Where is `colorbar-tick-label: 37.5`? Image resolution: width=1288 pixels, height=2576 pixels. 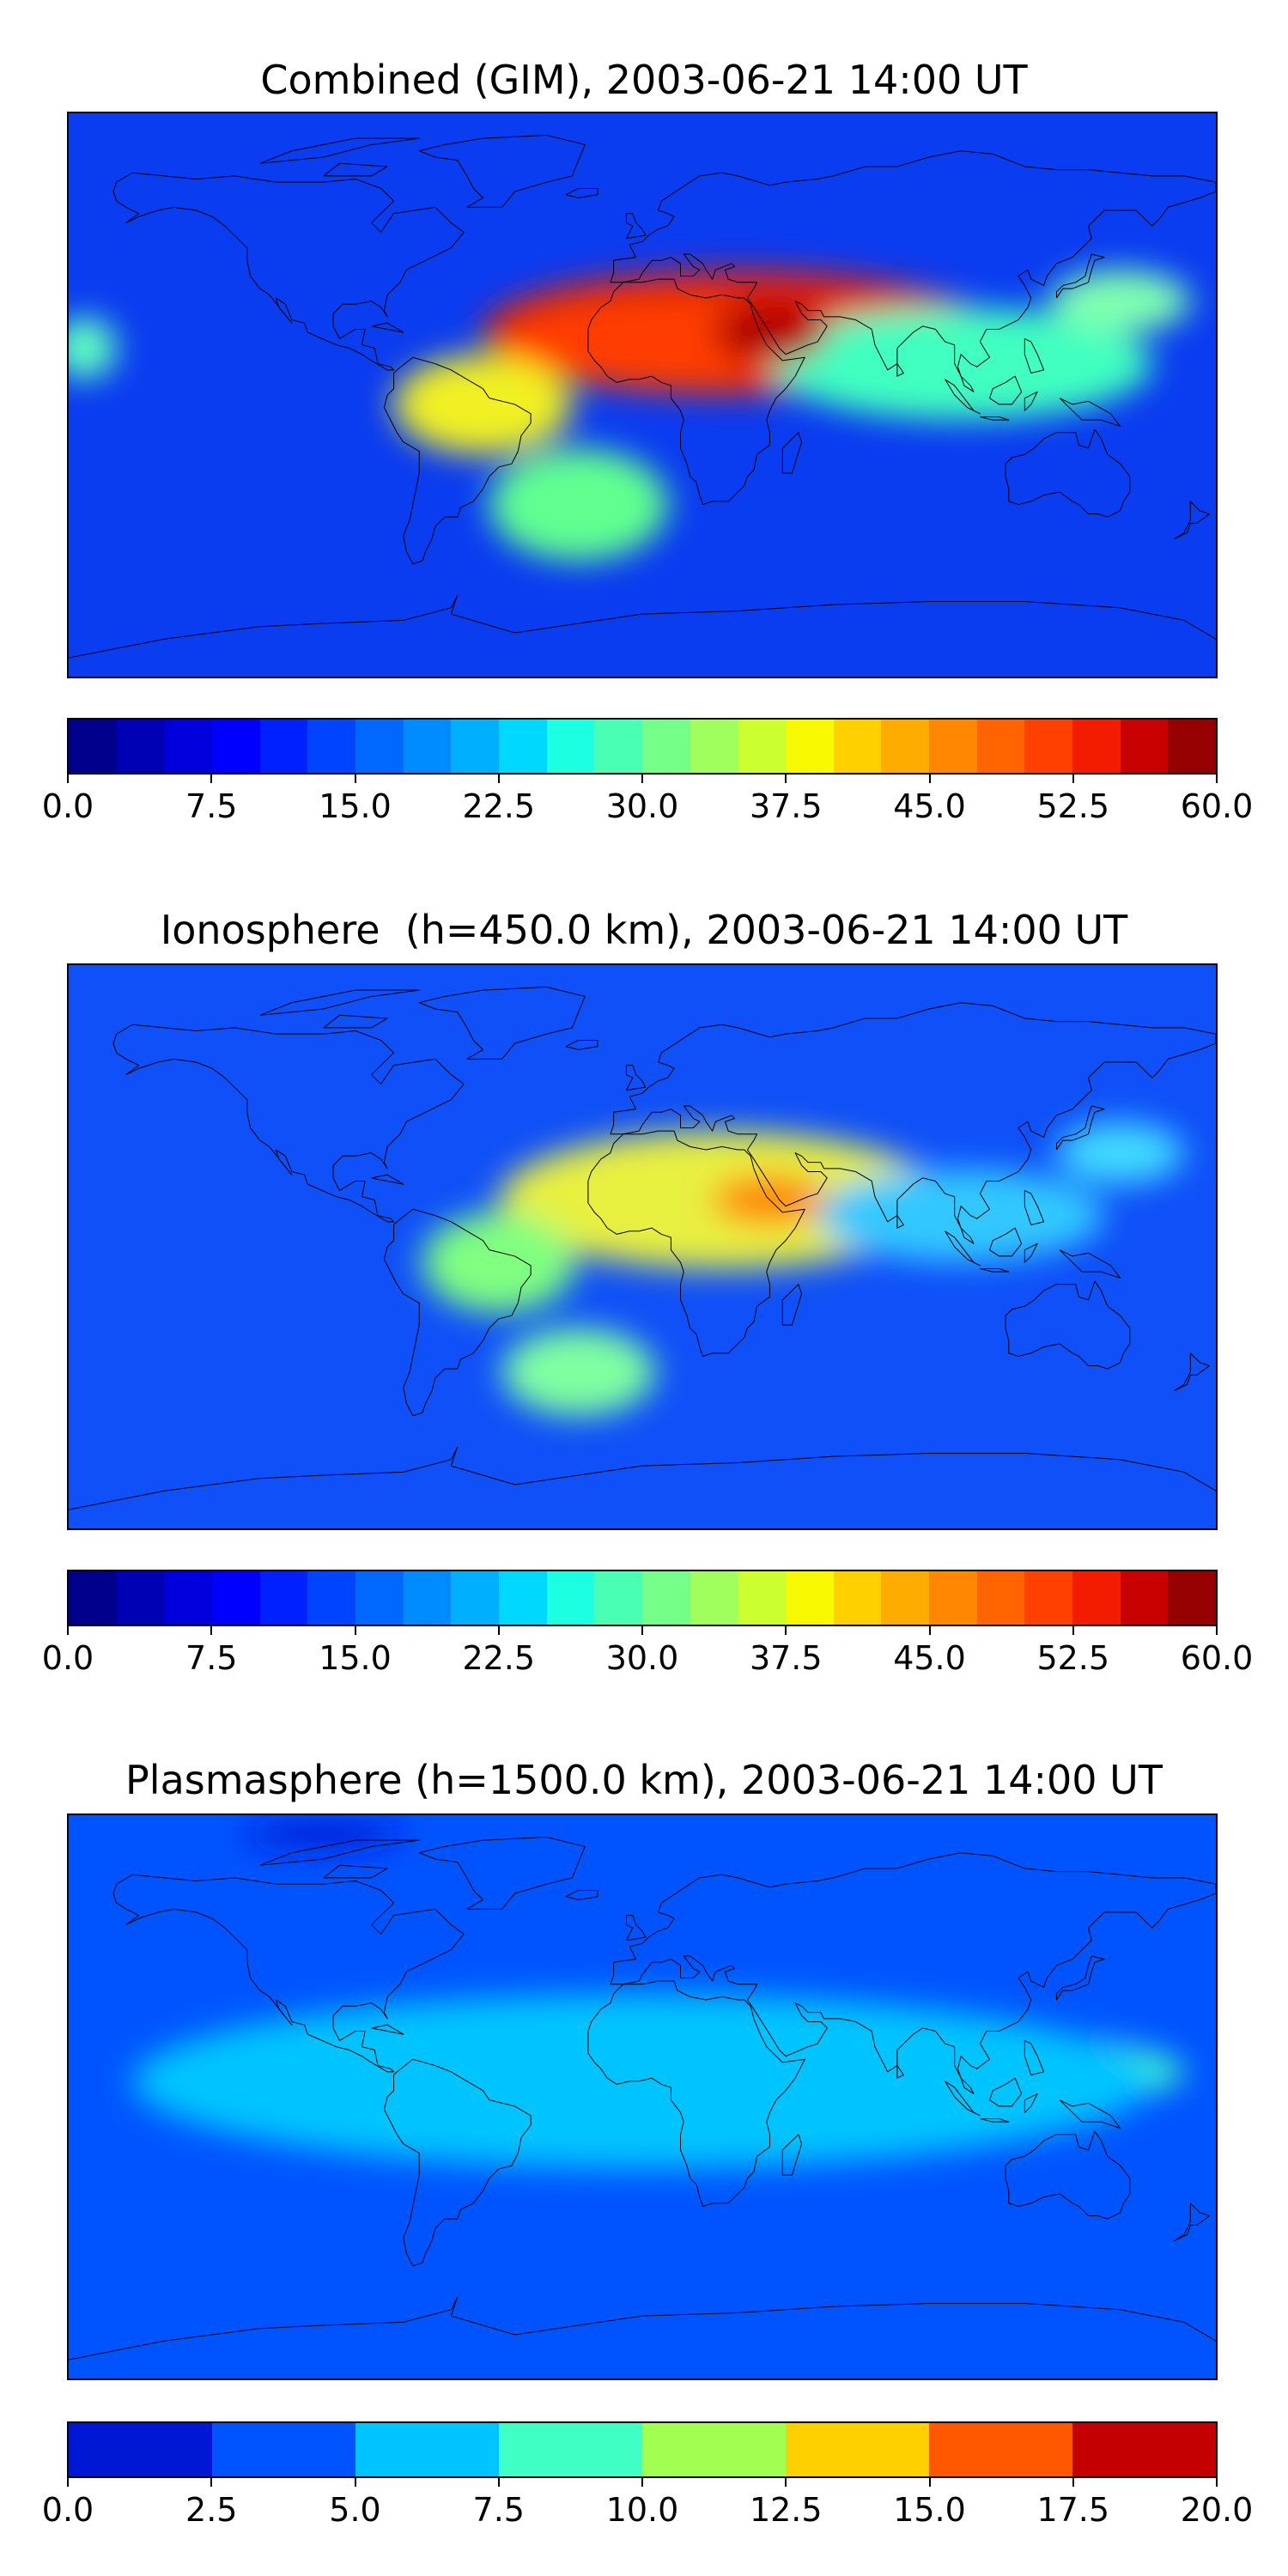 colorbar-tick-label: 37.5 is located at coordinates (786, 806).